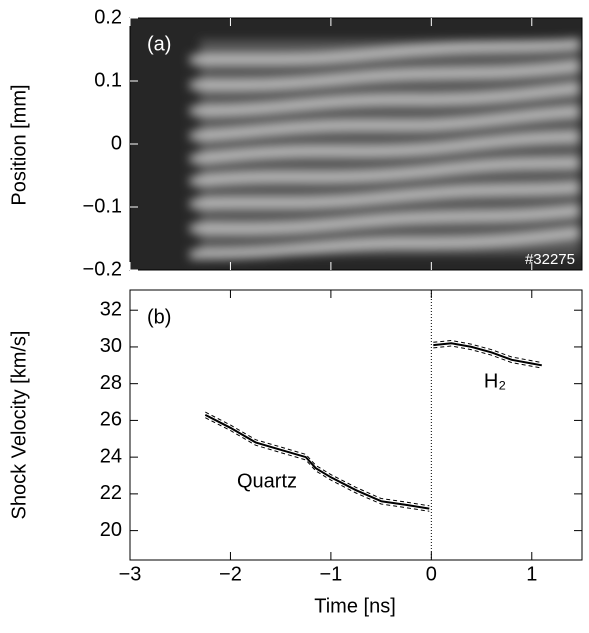 The width and height of the screenshot is (589, 633). Describe the element at coordinates (130, 574) in the screenshot. I see `x-tick-label: −3` at that location.